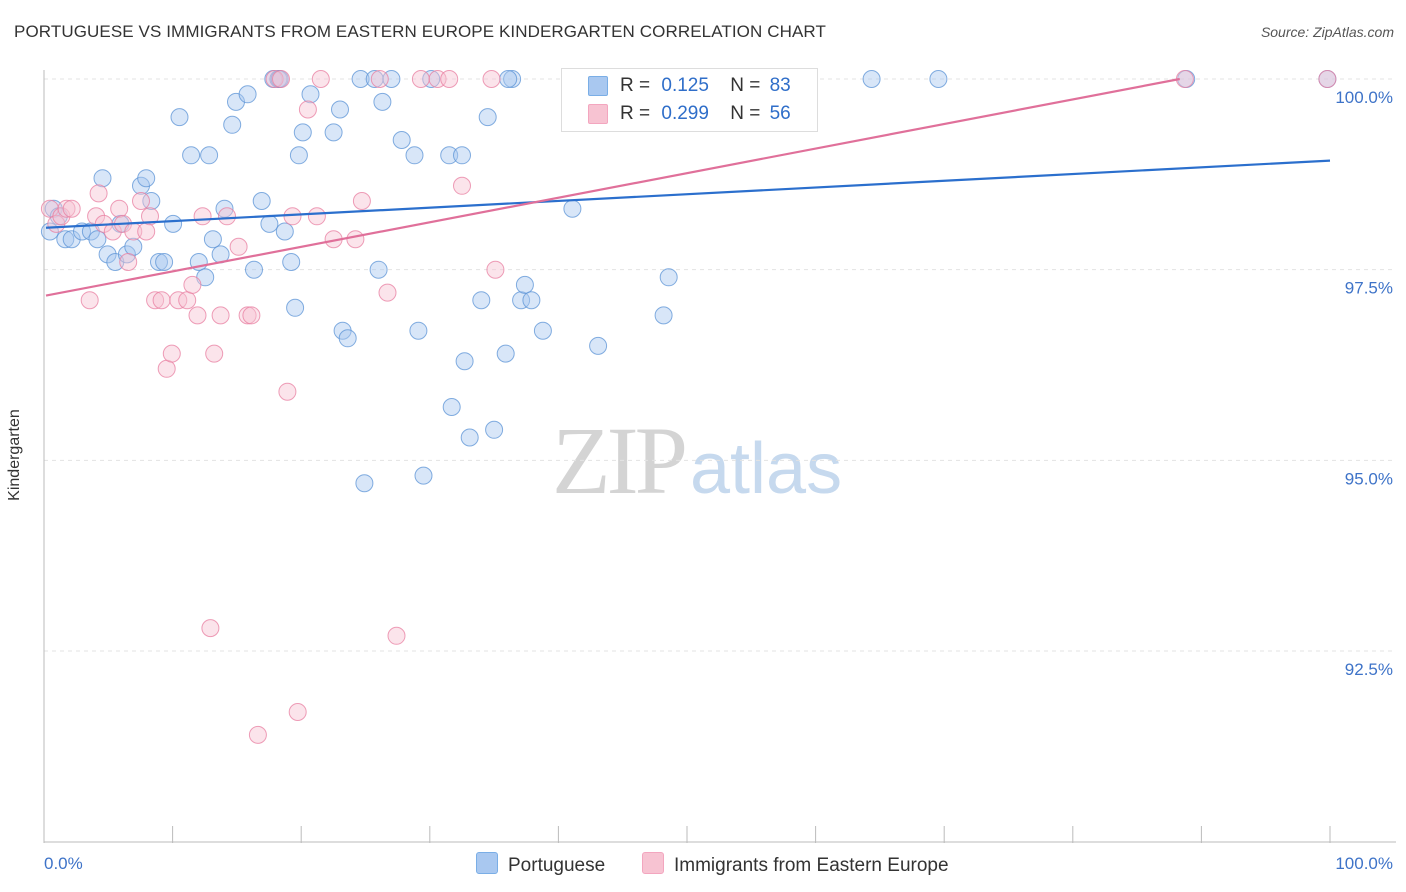 This screenshot has height=892, width=1406. What do you see at coordinates (766, 469) in the screenshot?
I see `watermark-atlas: atlas` at bounding box center [766, 469].